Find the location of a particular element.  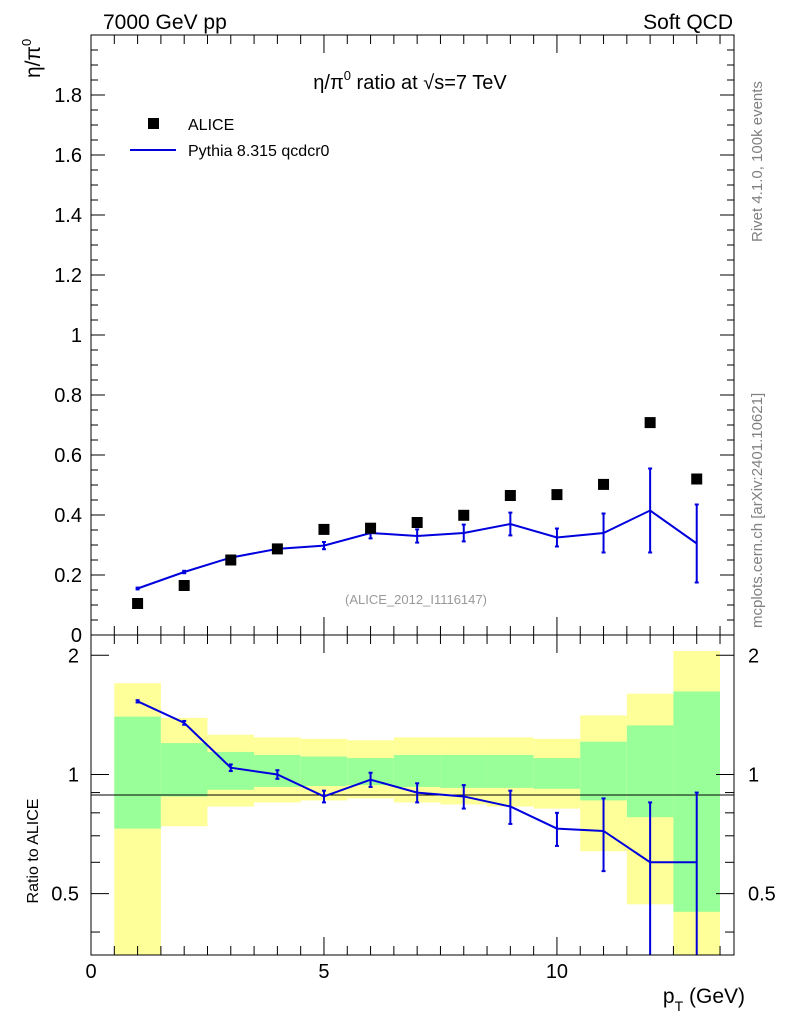

main-ytick-label: 0.4 is located at coordinates (68, 516).